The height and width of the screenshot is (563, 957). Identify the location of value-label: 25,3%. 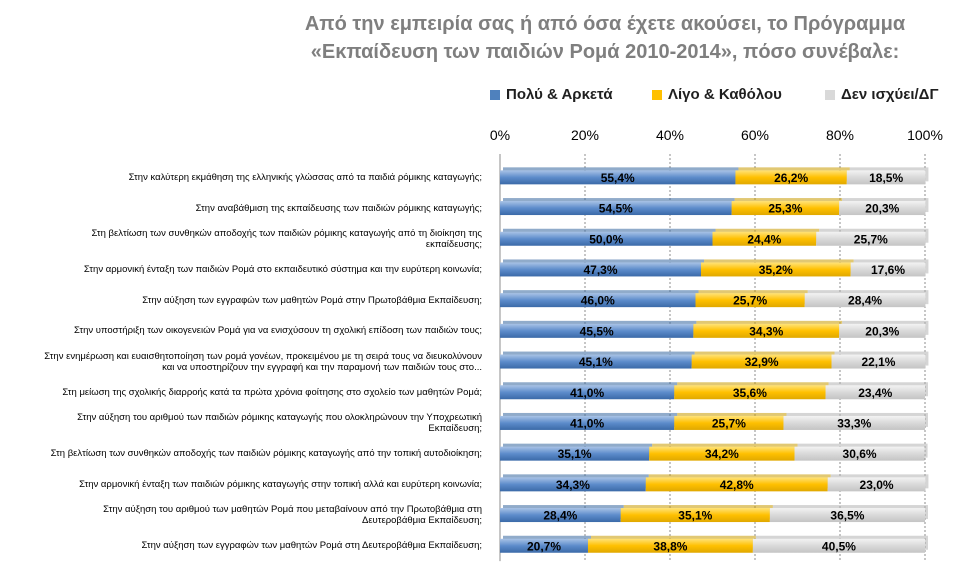
(785, 209).